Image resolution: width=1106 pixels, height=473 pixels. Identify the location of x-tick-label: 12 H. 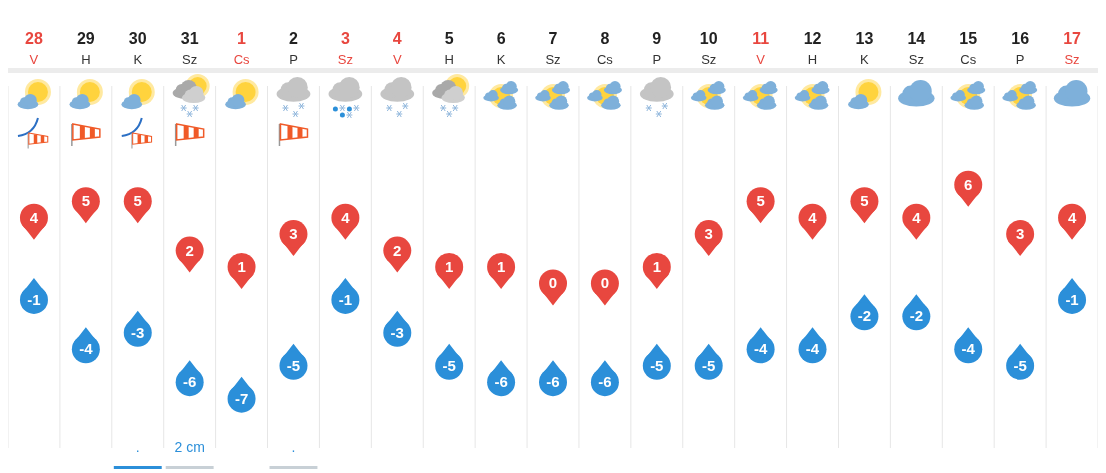
(812, 48).